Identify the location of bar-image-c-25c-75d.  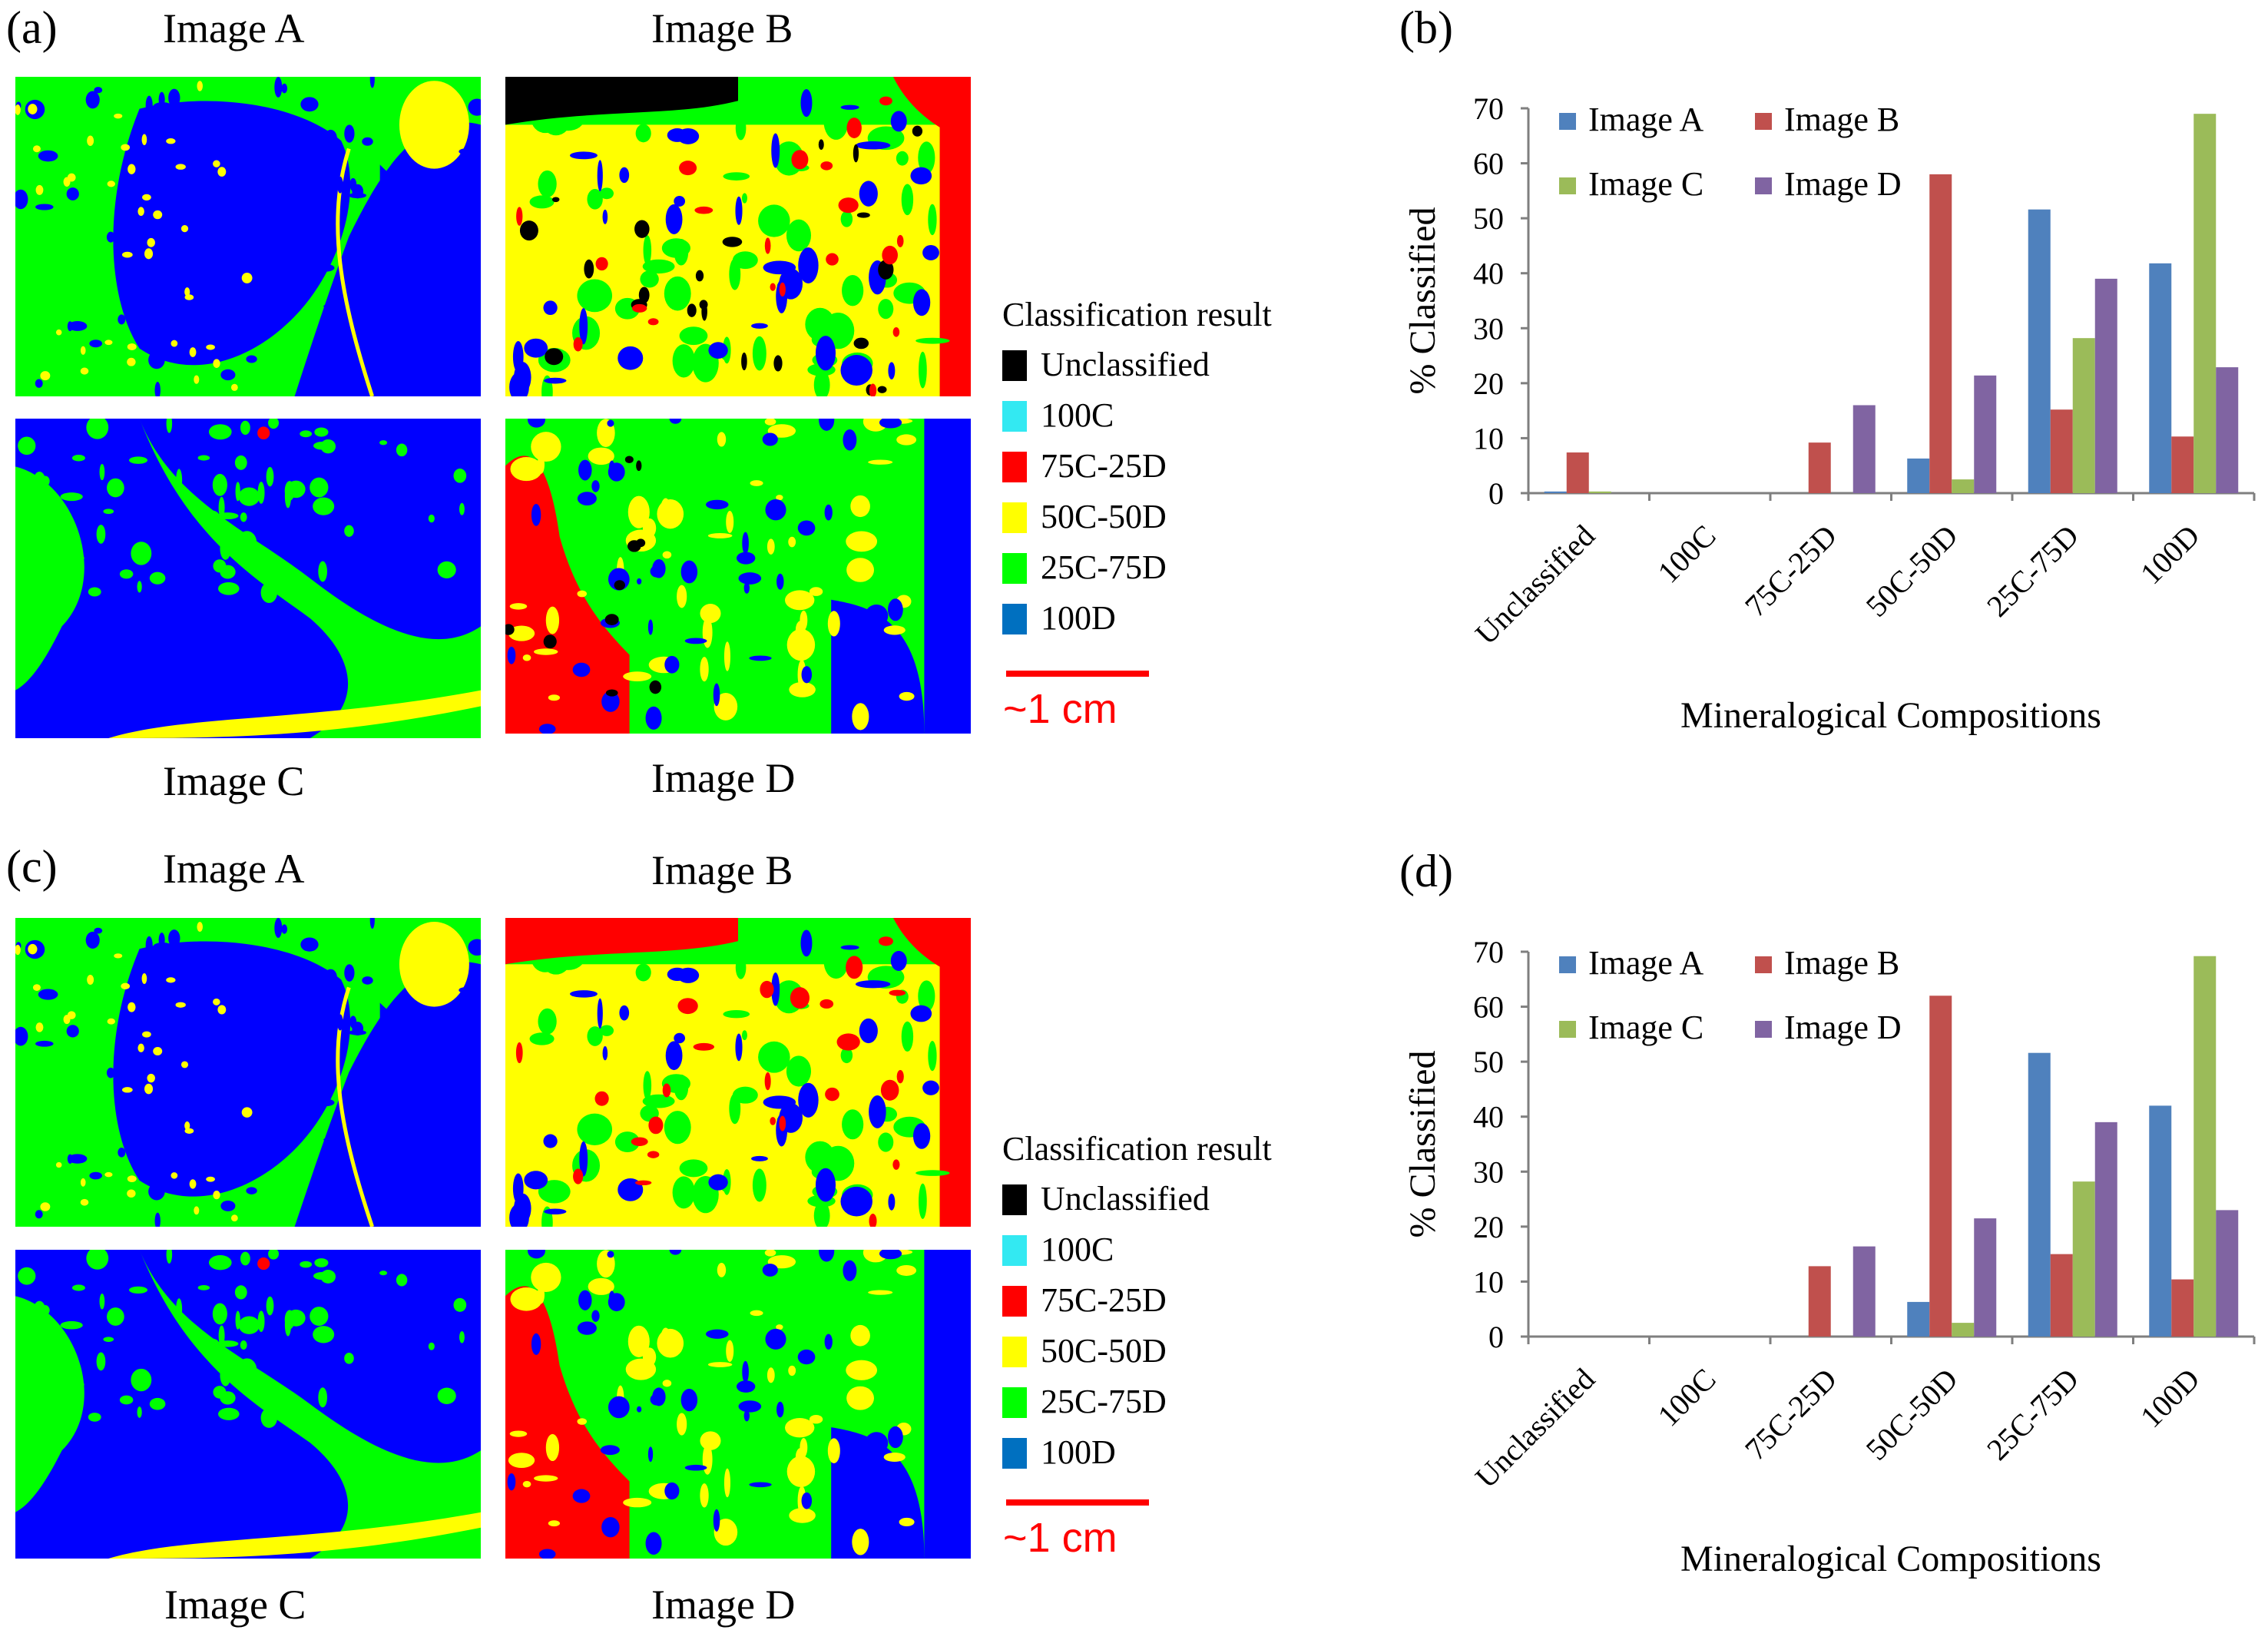
(2083, 415).